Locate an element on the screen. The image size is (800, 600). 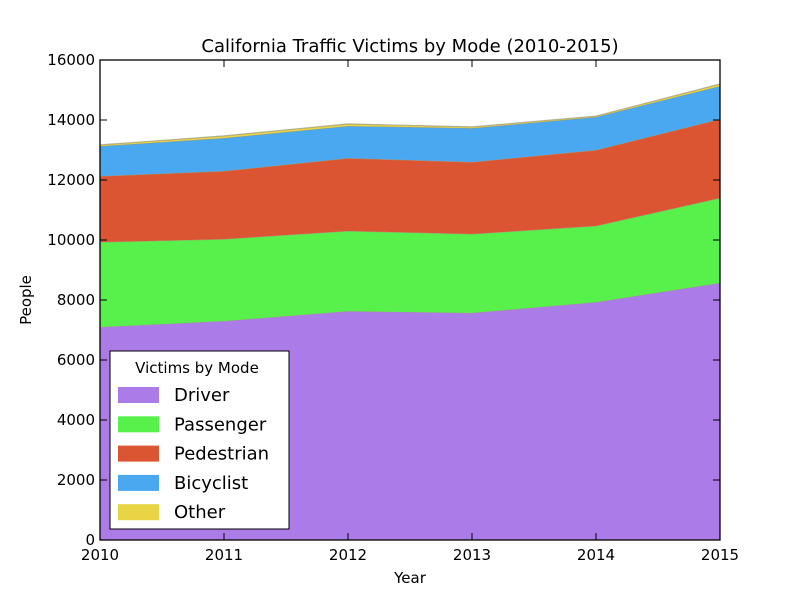
legend-item-bicyclist: Bicyclist is located at coordinates (183, 483).